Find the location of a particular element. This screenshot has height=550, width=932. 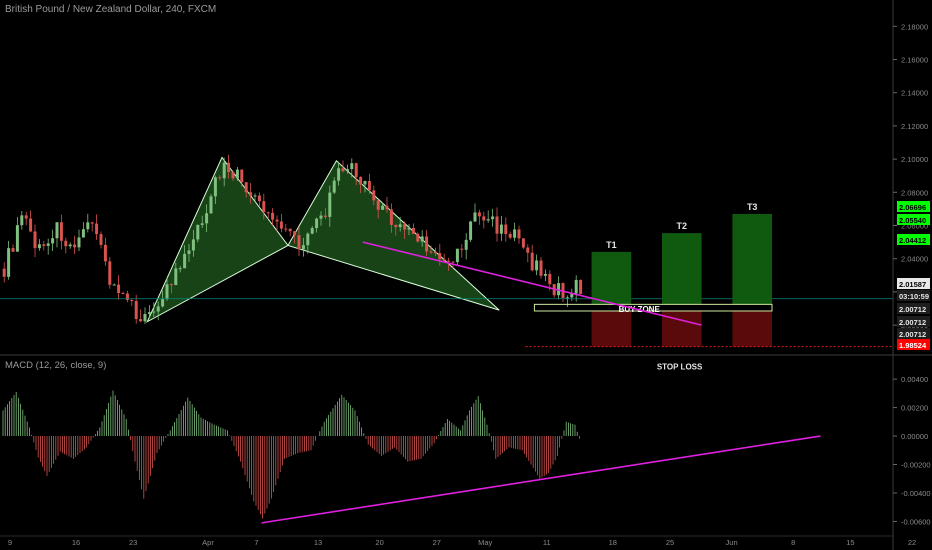

time-tick-label: Jun is located at coordinates (732, 542).